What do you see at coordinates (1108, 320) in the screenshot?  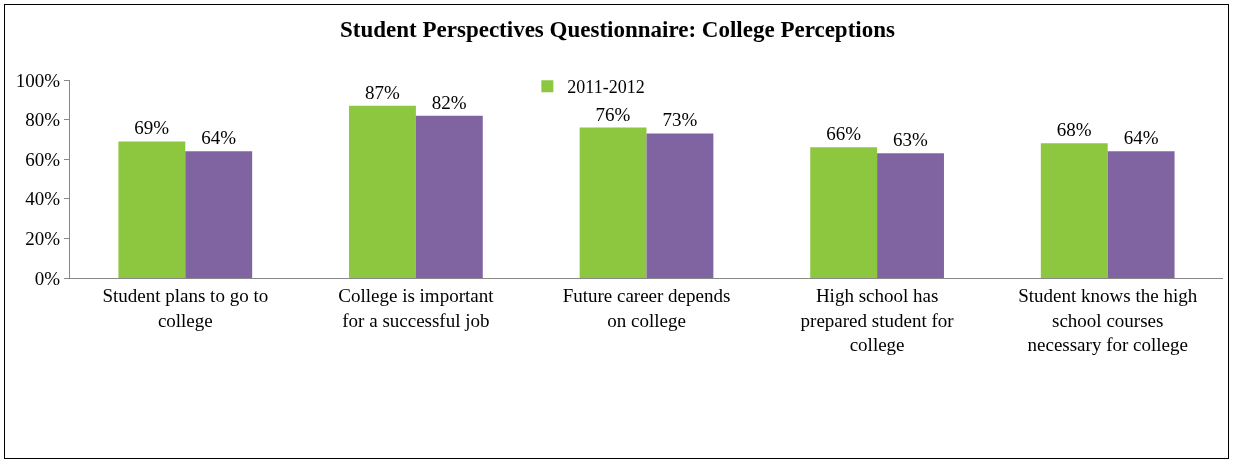 I see `x-tick-label: Student knows the high school courses necessary for college` at bounding box center [1108, 320].